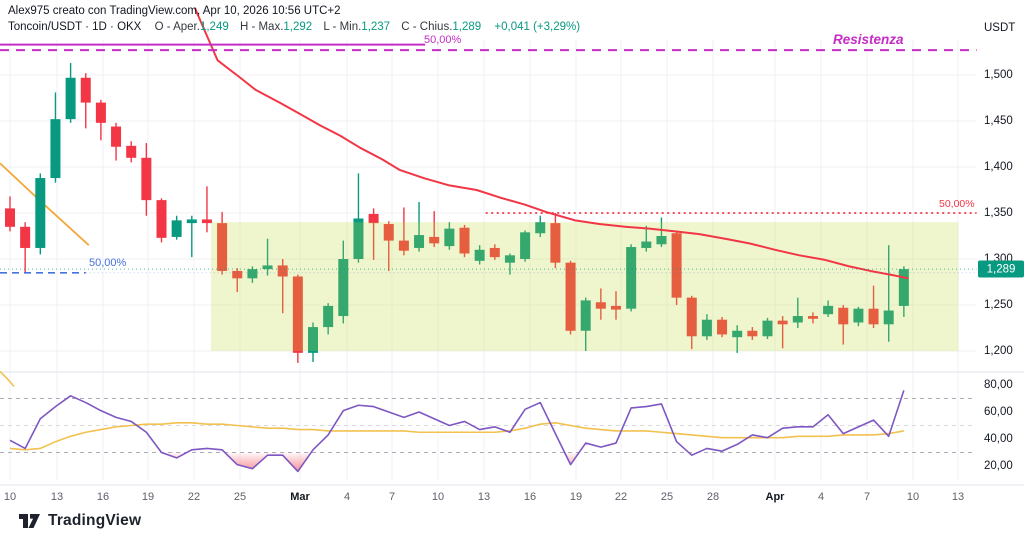 Image resolution: width=1024 pixels, height=548 pixels. Describe the element at coordinates (998, 385) in the screenshot. I see `rsi-scale-label: 80,00` at that location.